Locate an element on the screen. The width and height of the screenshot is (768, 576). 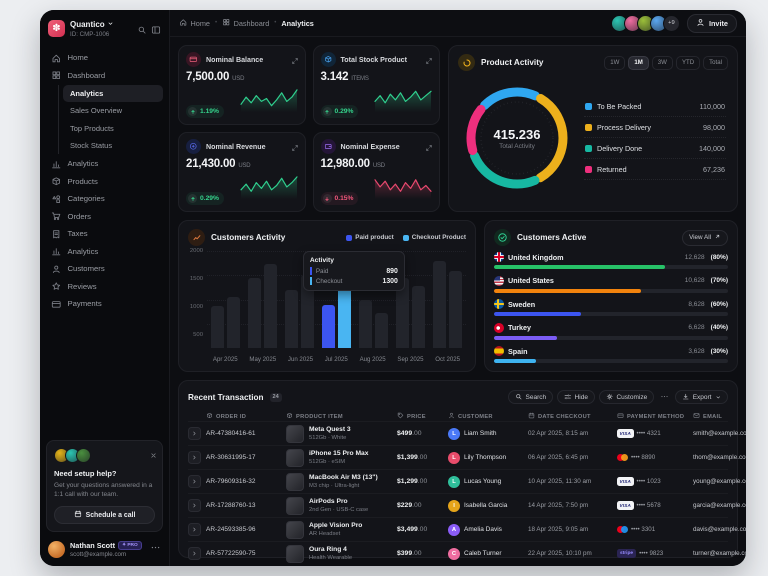
search-icon is located at coordinates (142, 31).